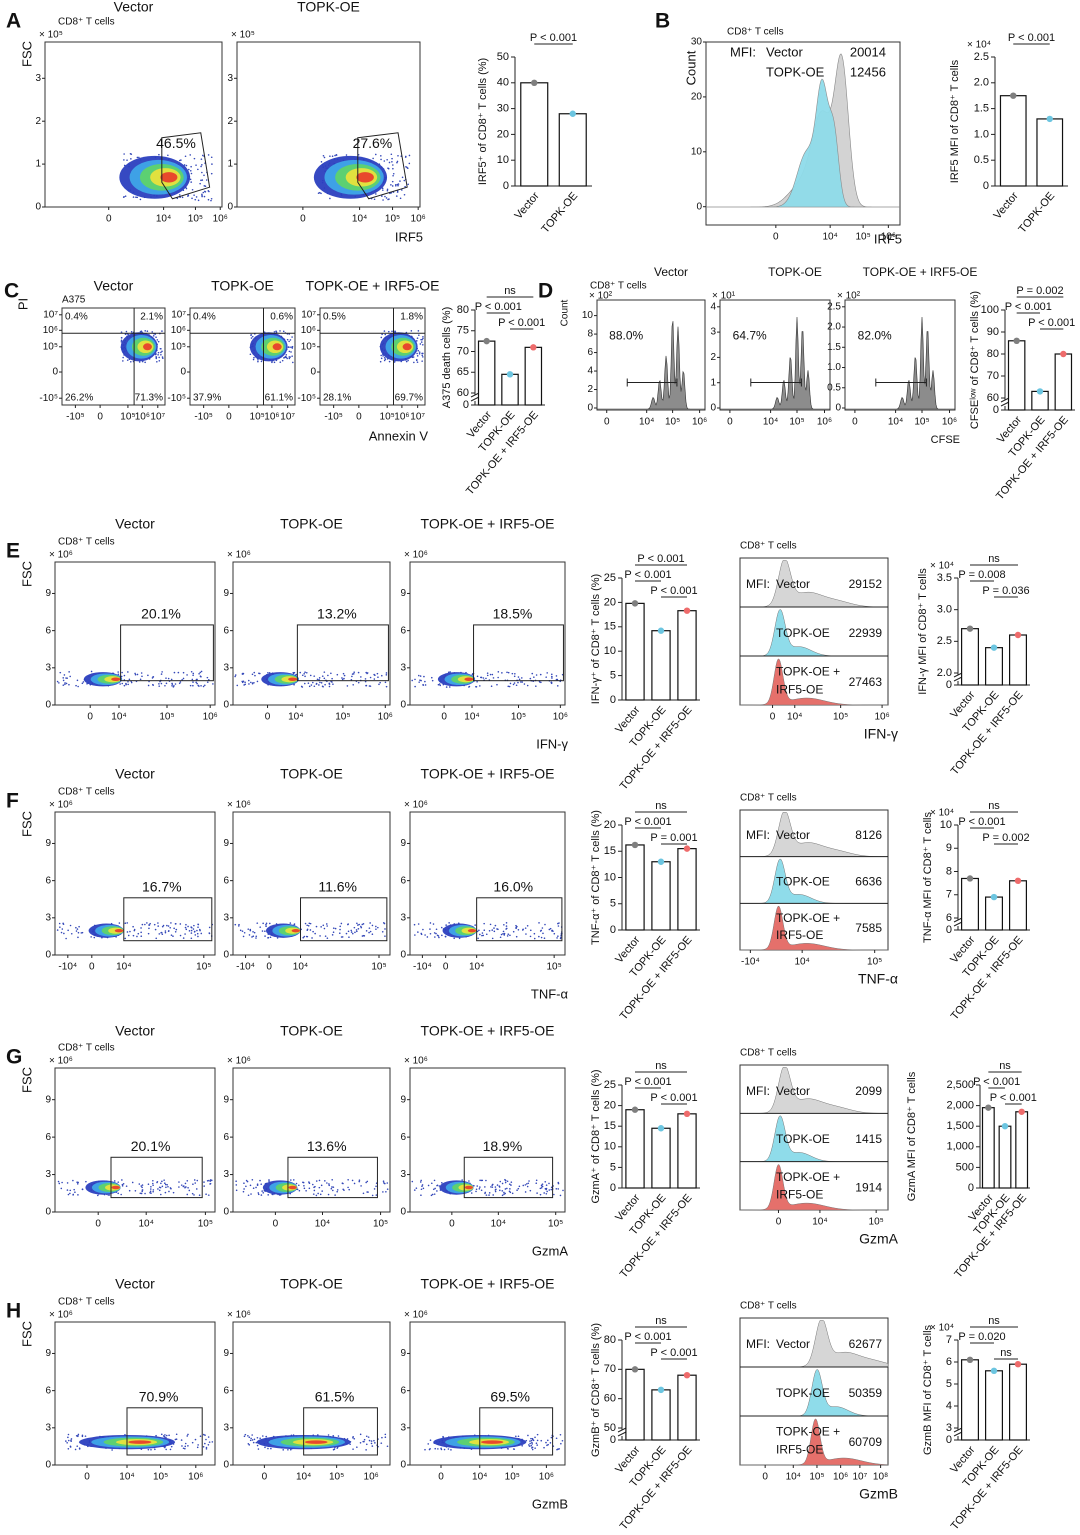 Image resolution: width=1080 pixels, height=1535 pixels. What do you see at coordinates (166, 717) in the screenshot?
I see `x-tick-label: 10⁵` at bounding box center [166, 717].